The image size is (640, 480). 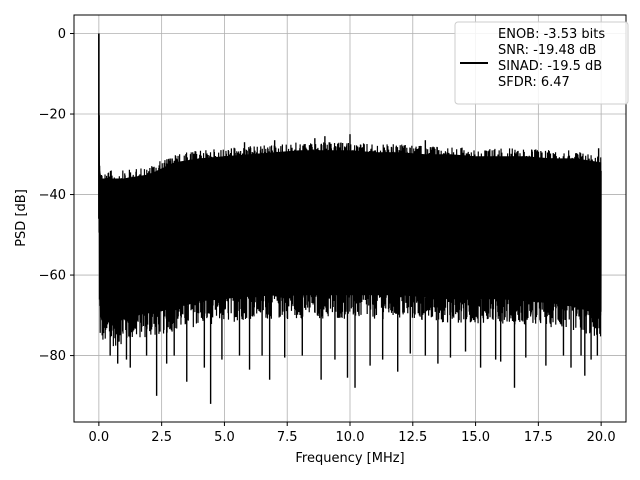 I want to click on x-axis: 0.0 2.5 5.0 7.5 10.0 12.5 15.0 17.5 20.0, so click(x=352, y=433).